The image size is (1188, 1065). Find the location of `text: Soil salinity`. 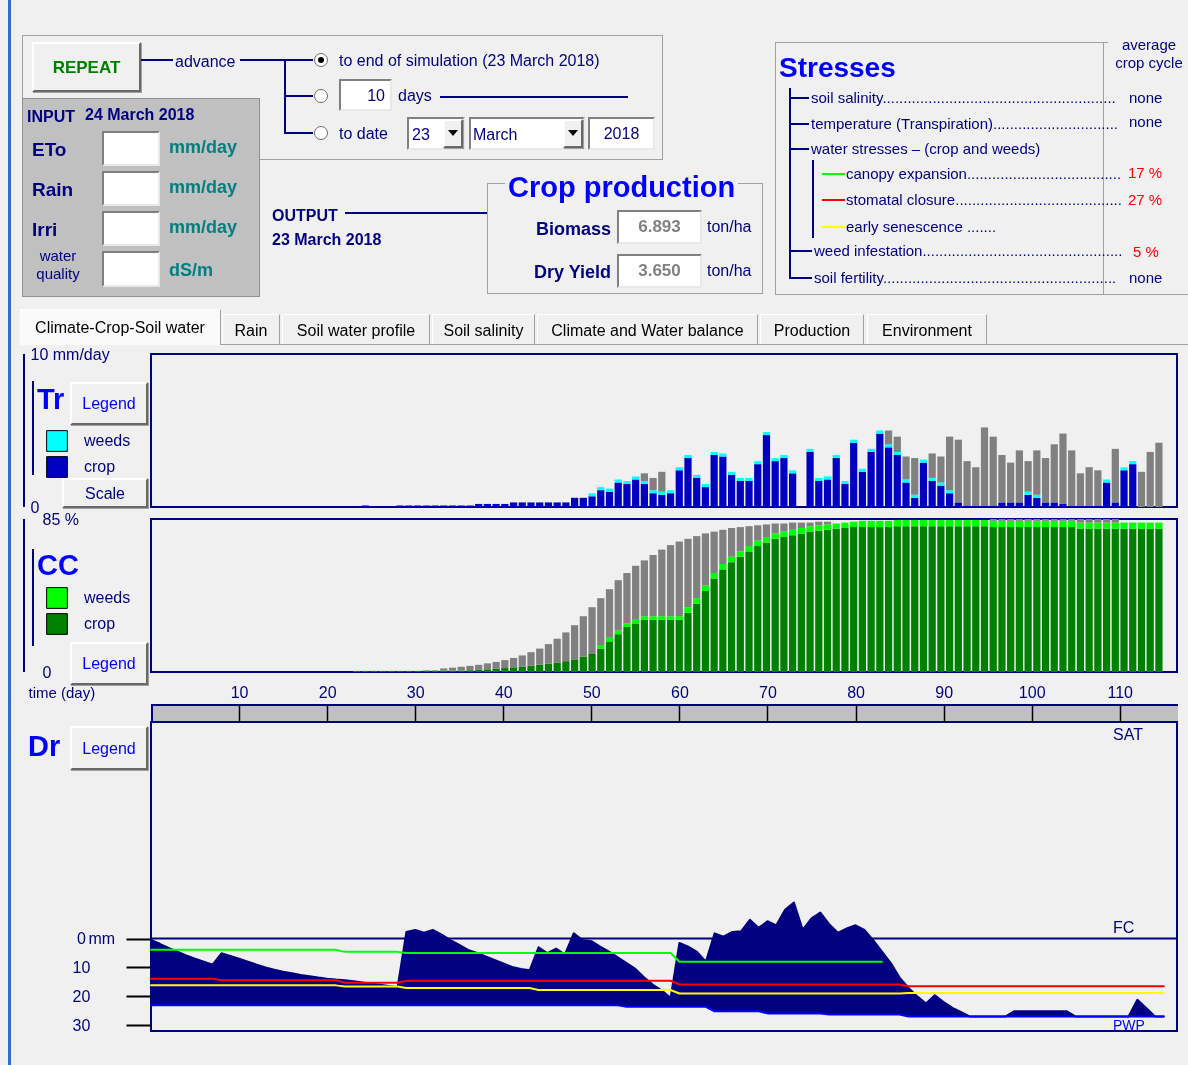

text: Soil salinity is located at coordinates (483, 330).